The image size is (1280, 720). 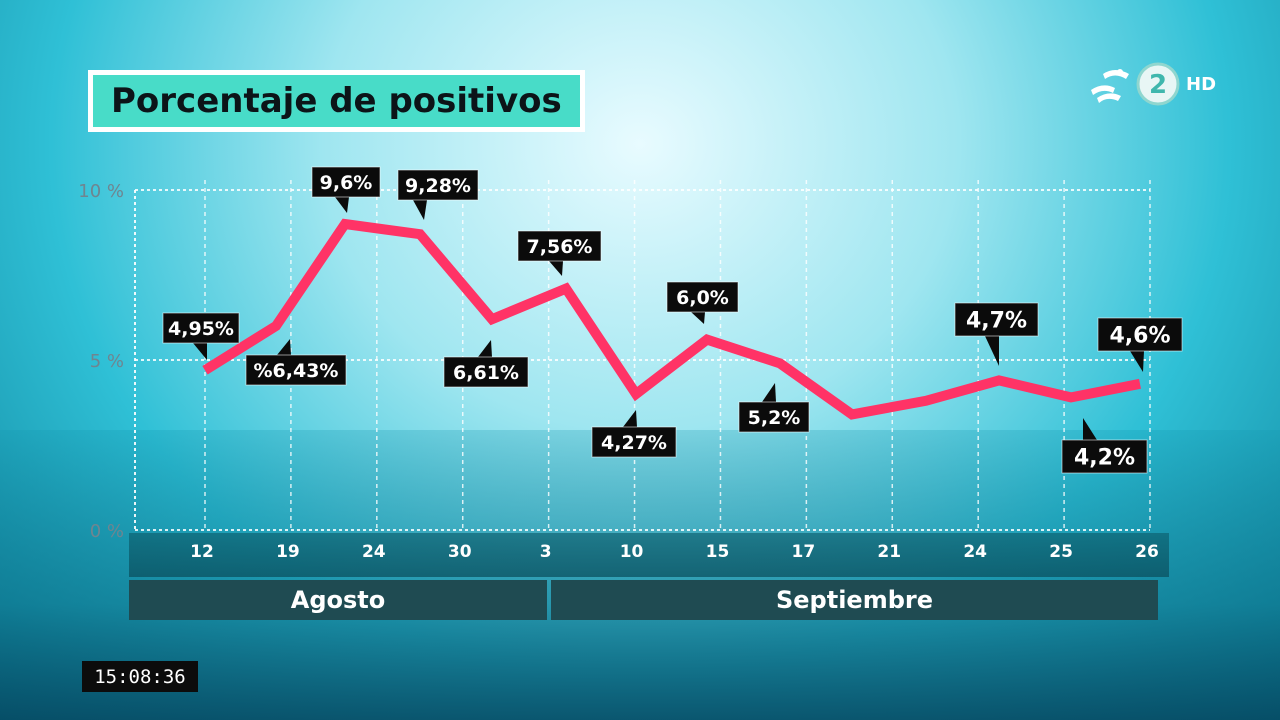 I want to click on data-label-callout: 4,6%, so click(x=1140, y=344).